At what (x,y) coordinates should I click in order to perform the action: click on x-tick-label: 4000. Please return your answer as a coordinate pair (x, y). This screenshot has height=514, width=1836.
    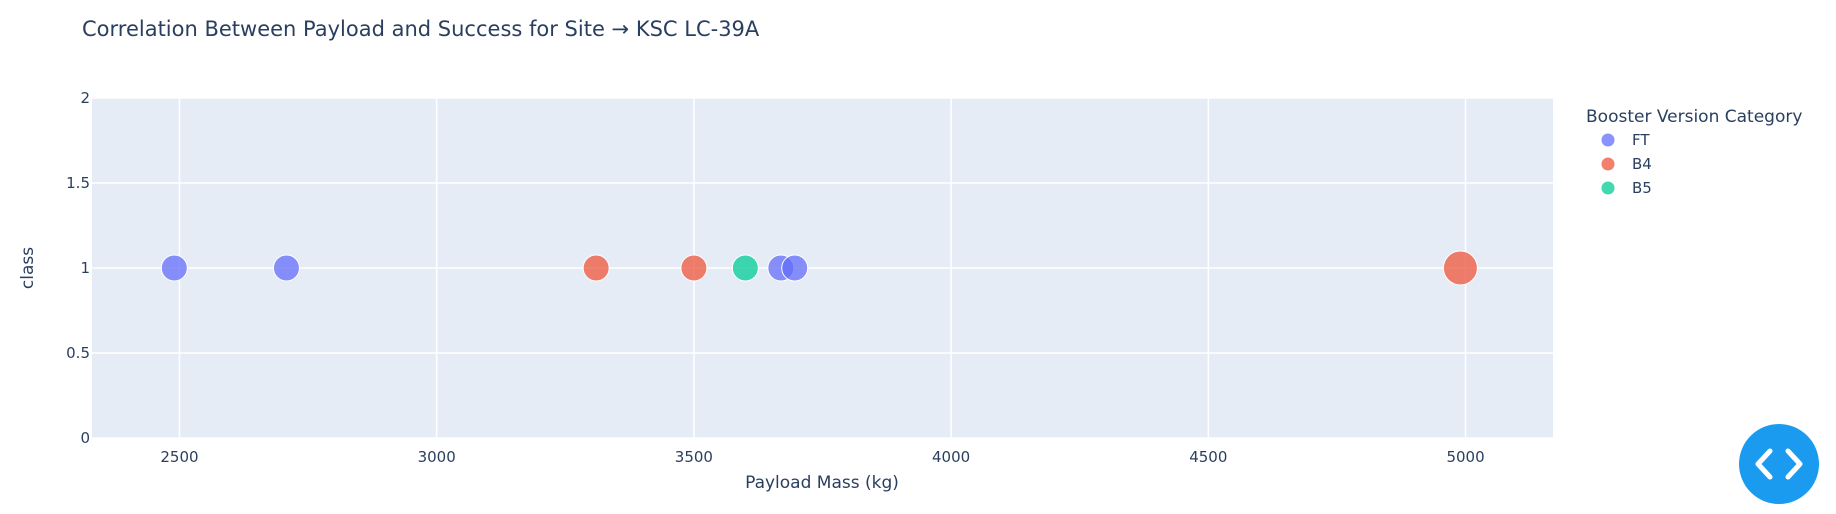
    Looking at the image, I should click on (951, 457).